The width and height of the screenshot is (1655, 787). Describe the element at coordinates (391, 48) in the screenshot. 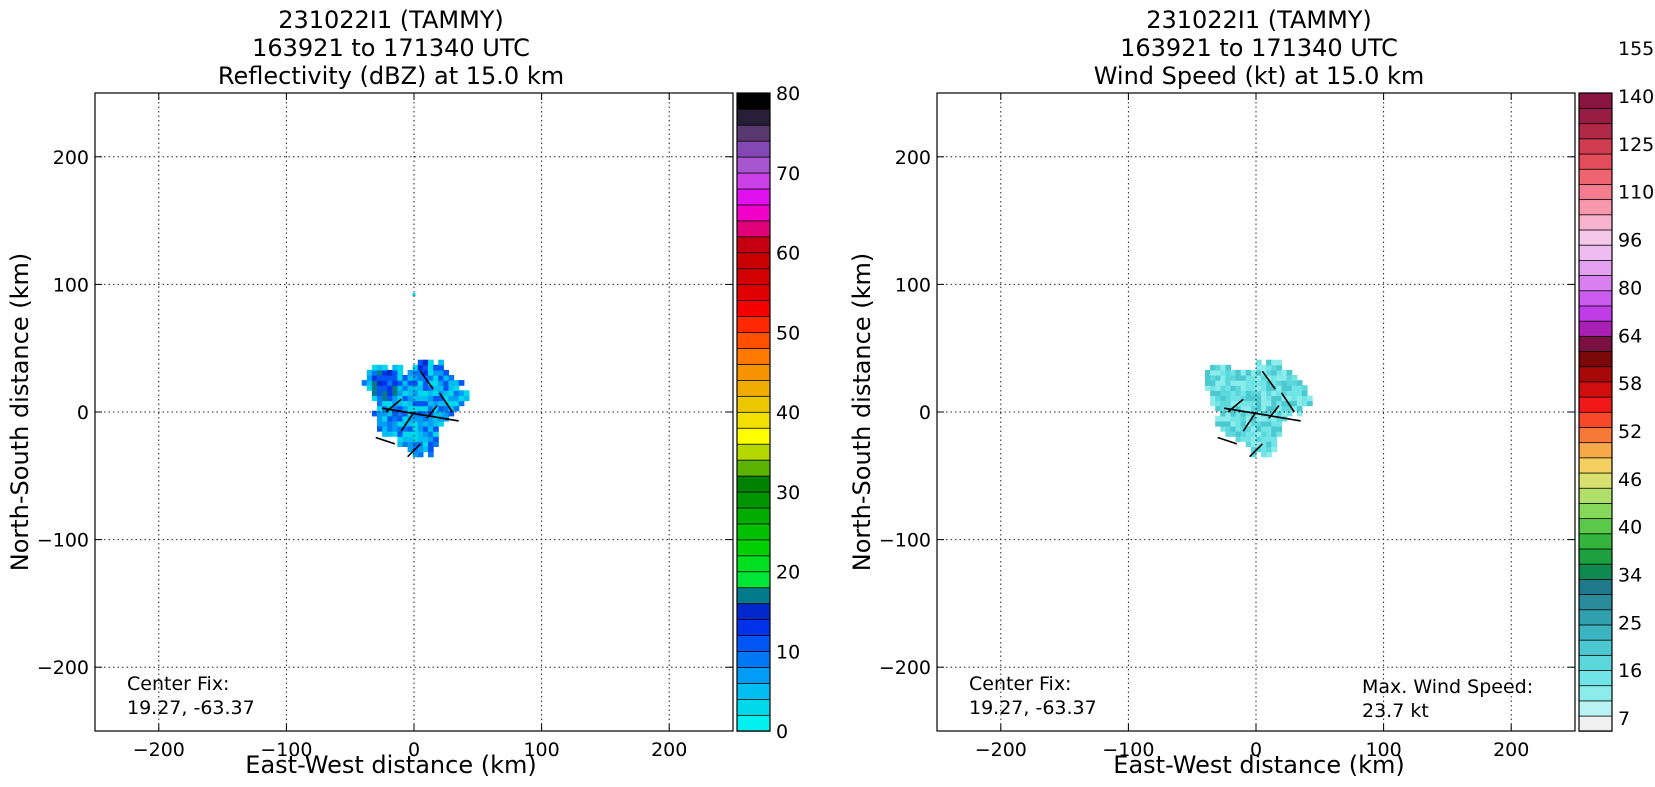

I see `panel-title-line-2: 163921 to 171340 UTC` at that location.